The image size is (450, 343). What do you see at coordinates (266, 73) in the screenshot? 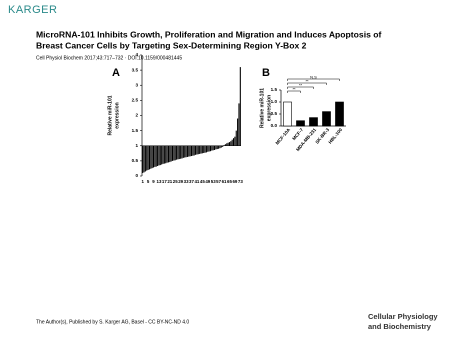
I see `panel-label: B` at bounding box center [266, 73].